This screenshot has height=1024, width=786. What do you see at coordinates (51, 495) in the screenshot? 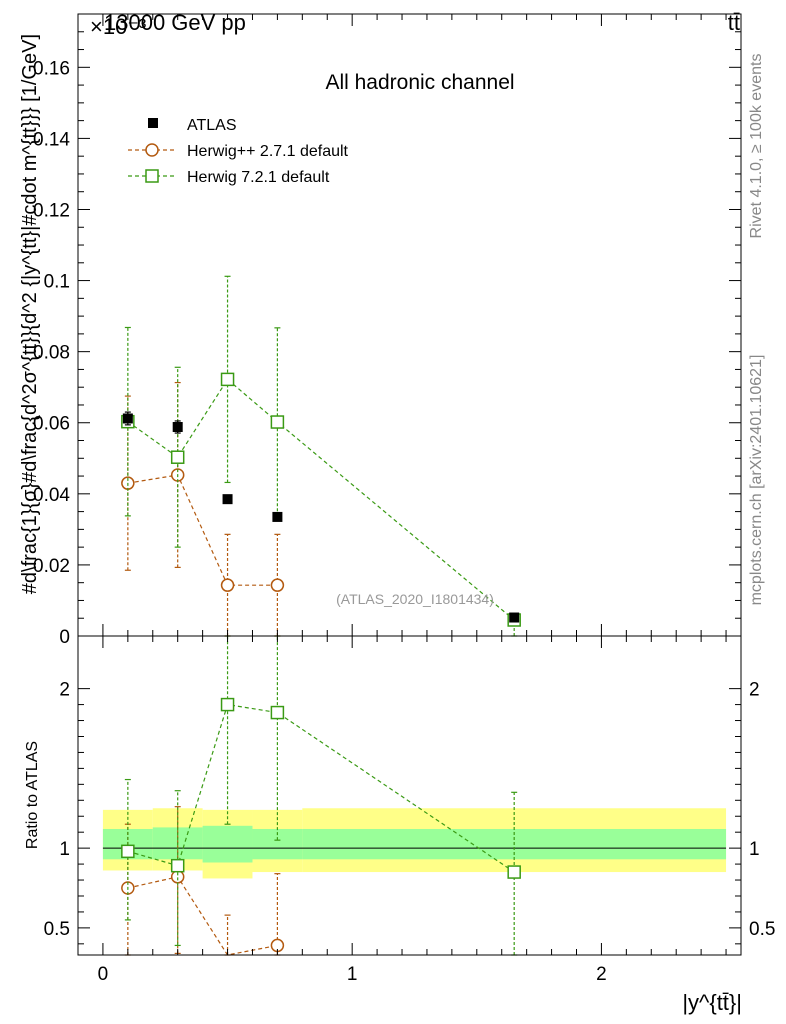
I see `top-y-tick-label: 0.04` at bounding box center [51, 495].